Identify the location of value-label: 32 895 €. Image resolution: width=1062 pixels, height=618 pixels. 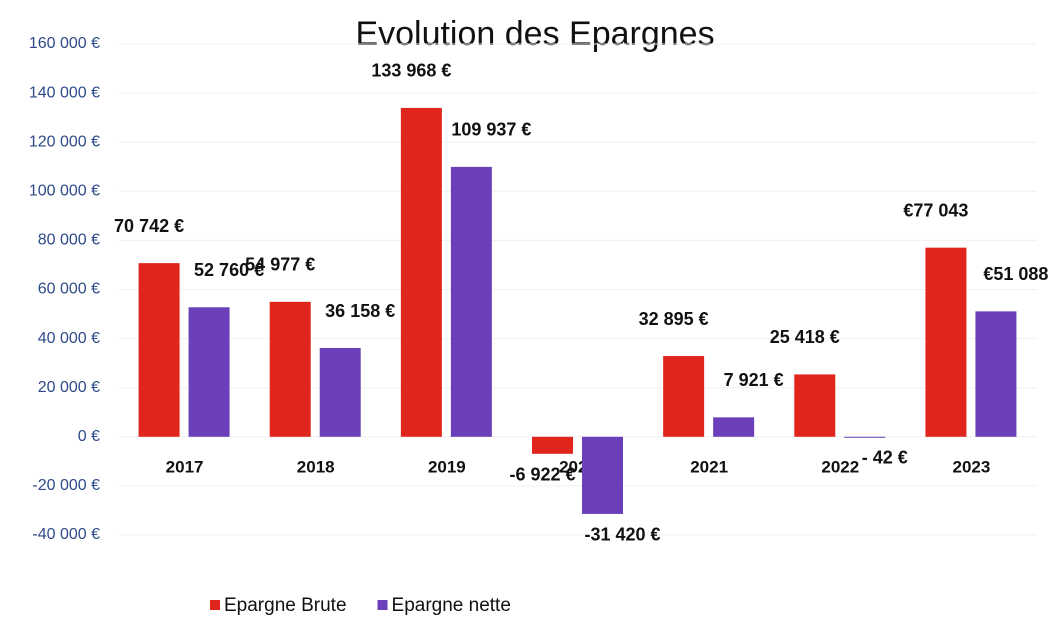
(674, 319).